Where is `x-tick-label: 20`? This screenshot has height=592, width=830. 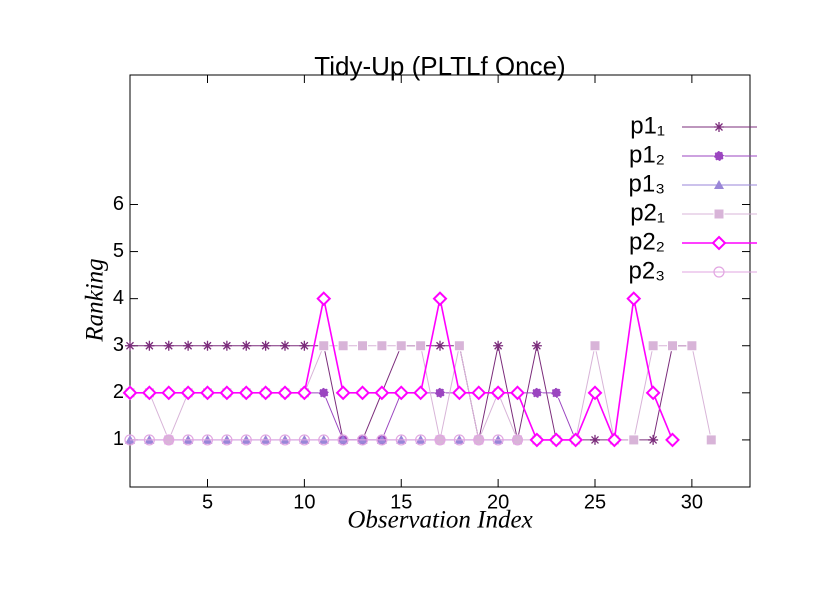
x-tick-label: 20 is located at coordinates (498, 502).